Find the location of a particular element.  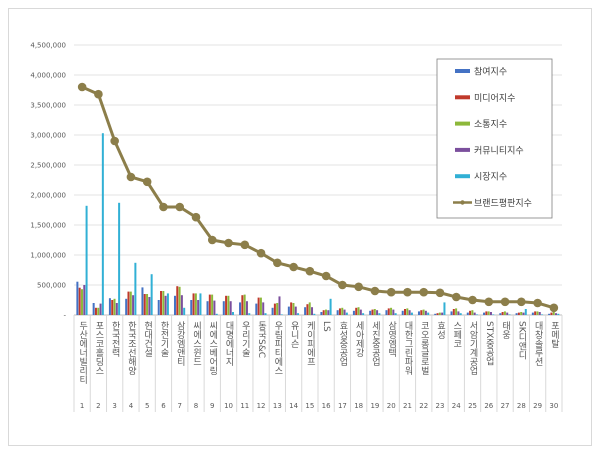

bar-미디어지수-8 is located at coordinates (193, 304).